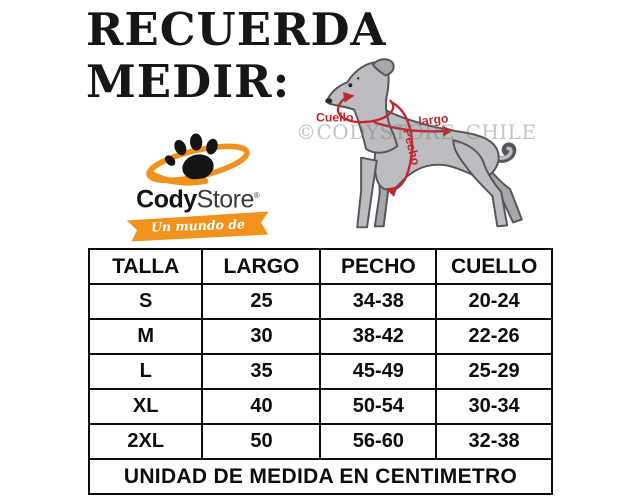  What do you see at coordinates (494, 336) in the screenshot?
I see `cell-cuello: 22-26` at bounding box center [494, 336].